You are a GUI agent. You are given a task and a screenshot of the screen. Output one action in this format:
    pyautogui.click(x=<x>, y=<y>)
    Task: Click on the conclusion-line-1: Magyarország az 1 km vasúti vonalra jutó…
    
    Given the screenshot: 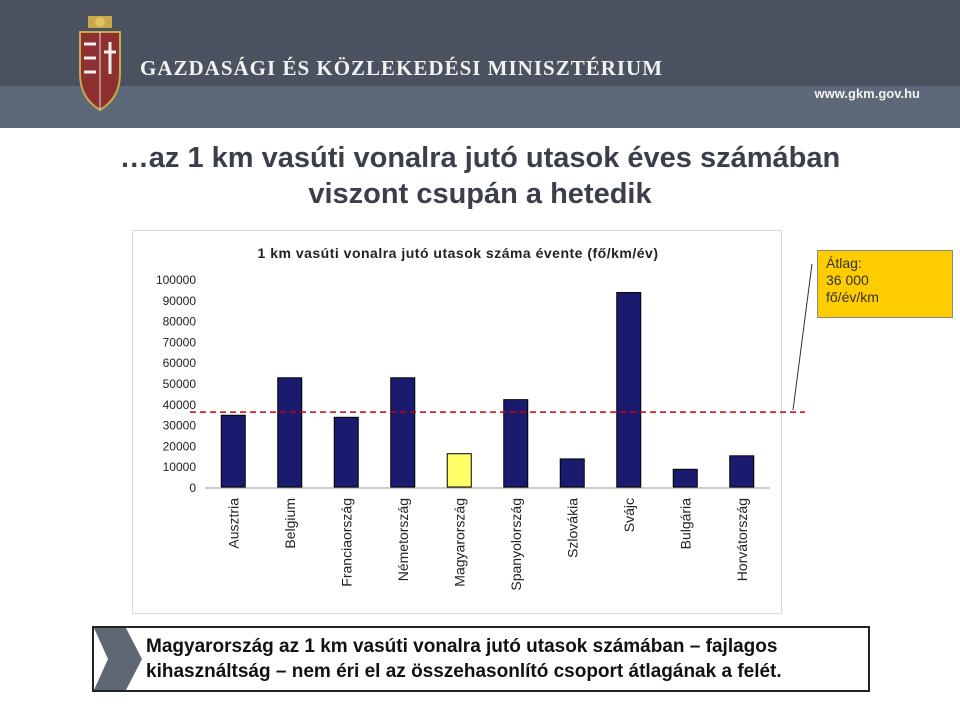 What is the action you would take?
    pyautogui.click(x=462, y=646)
    